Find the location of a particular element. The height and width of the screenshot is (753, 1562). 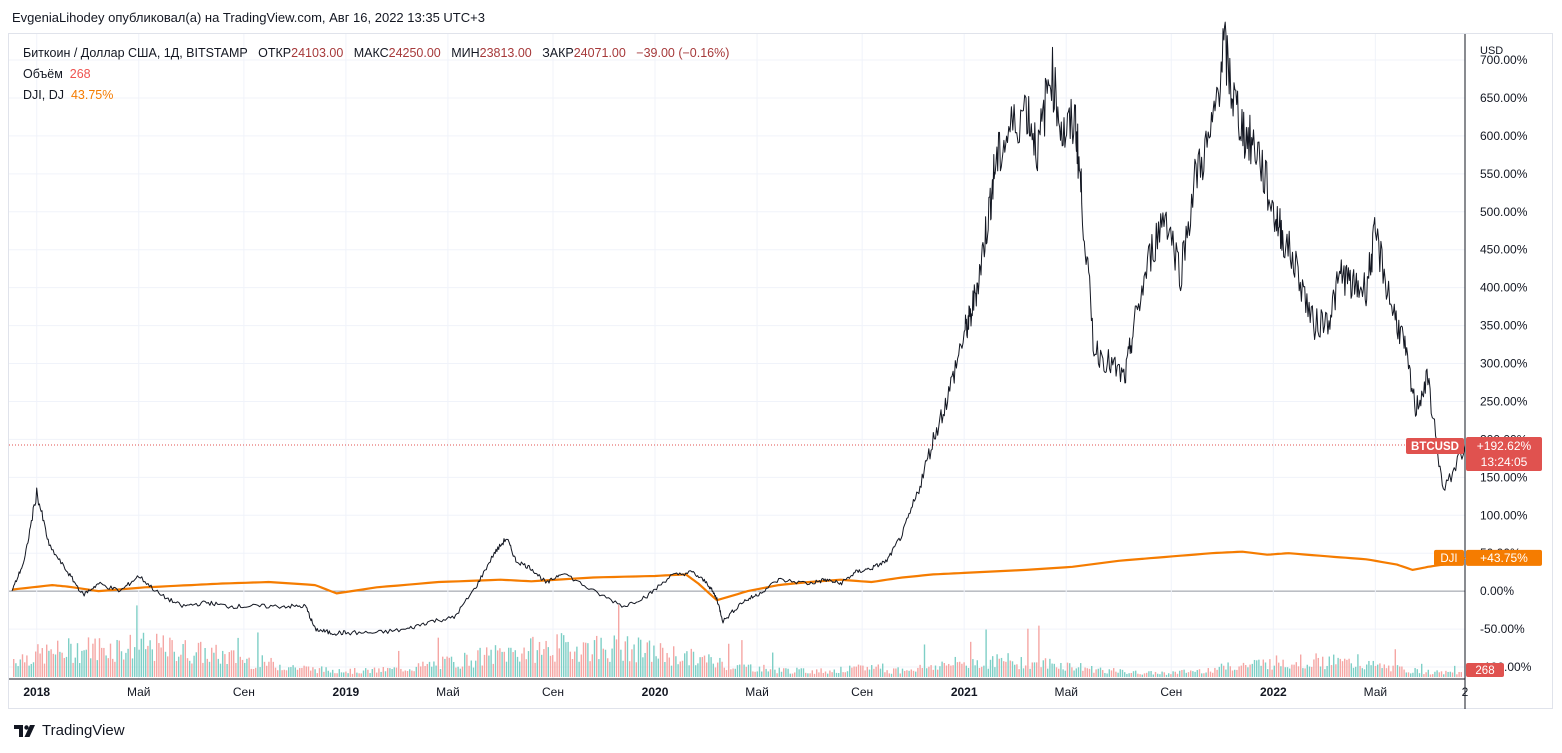

footer-brand: TradingView is located at coordinates (83, 730).